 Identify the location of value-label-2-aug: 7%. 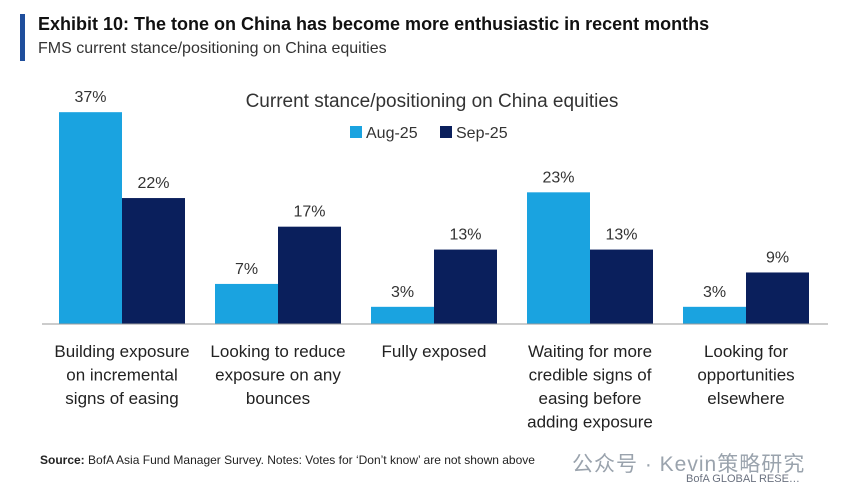
(246, 269).